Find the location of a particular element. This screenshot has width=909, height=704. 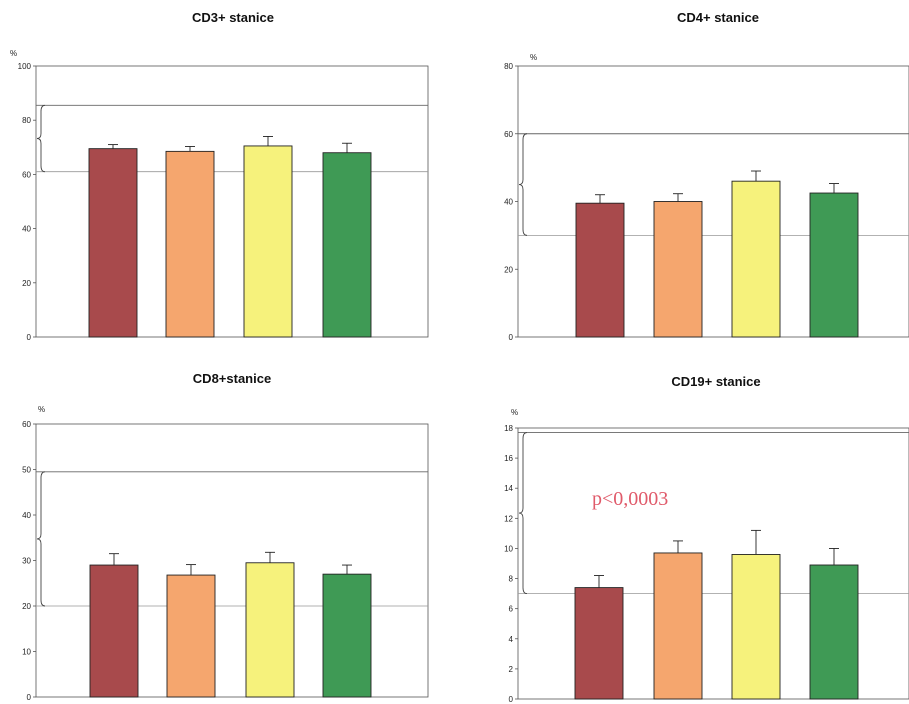

y-tick-label: 30 is located at coordinates (26, 561).